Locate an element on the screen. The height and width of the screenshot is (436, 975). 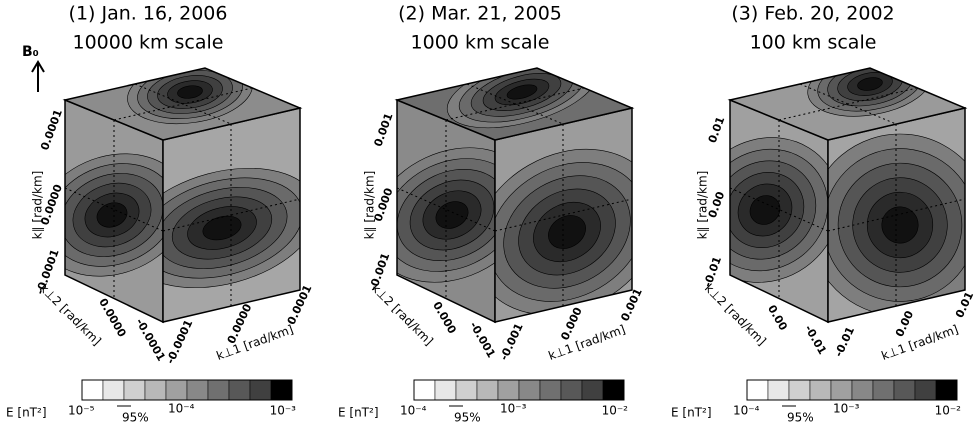
k-perp1-tick: -0.01 is located at coordinates (844, 342).